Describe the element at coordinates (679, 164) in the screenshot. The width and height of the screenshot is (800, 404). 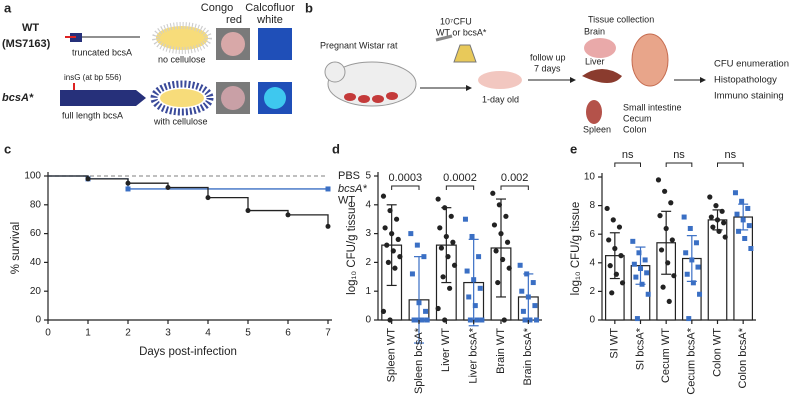
I see `significance-bracket` at that location.